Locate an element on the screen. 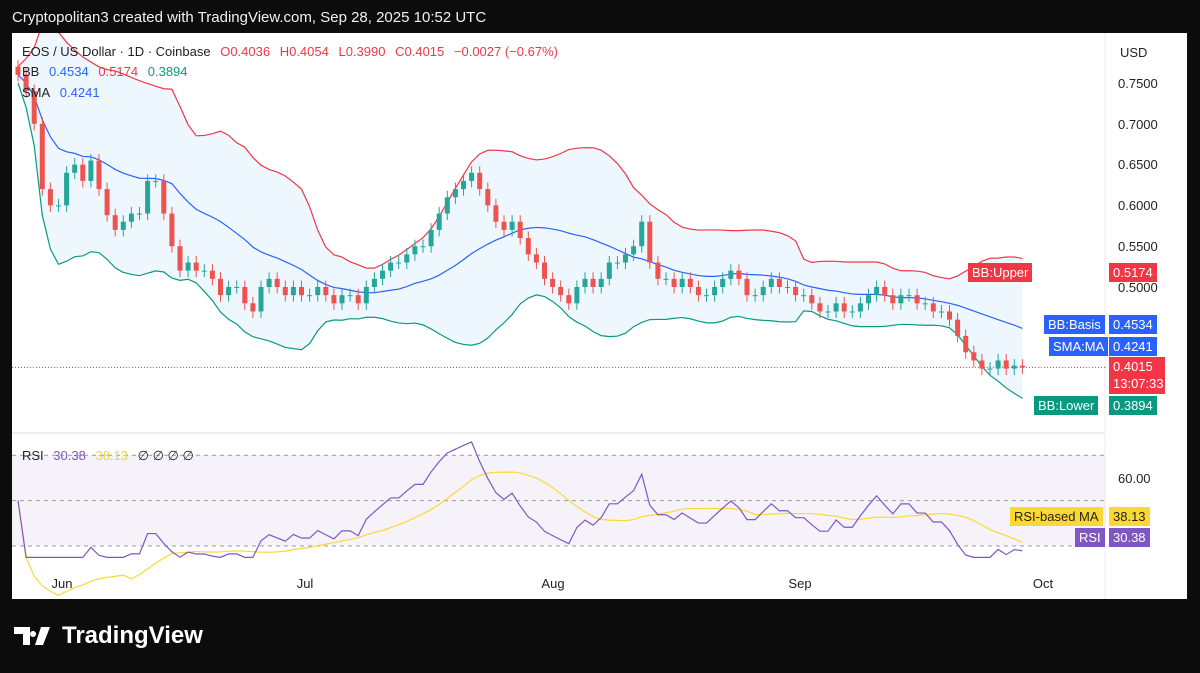 The image size is (1200, 673). rsi-legend: RSI 30.38 38.13 ∅ ∅ ∅ ∅ is located at coordinates (111, 456).